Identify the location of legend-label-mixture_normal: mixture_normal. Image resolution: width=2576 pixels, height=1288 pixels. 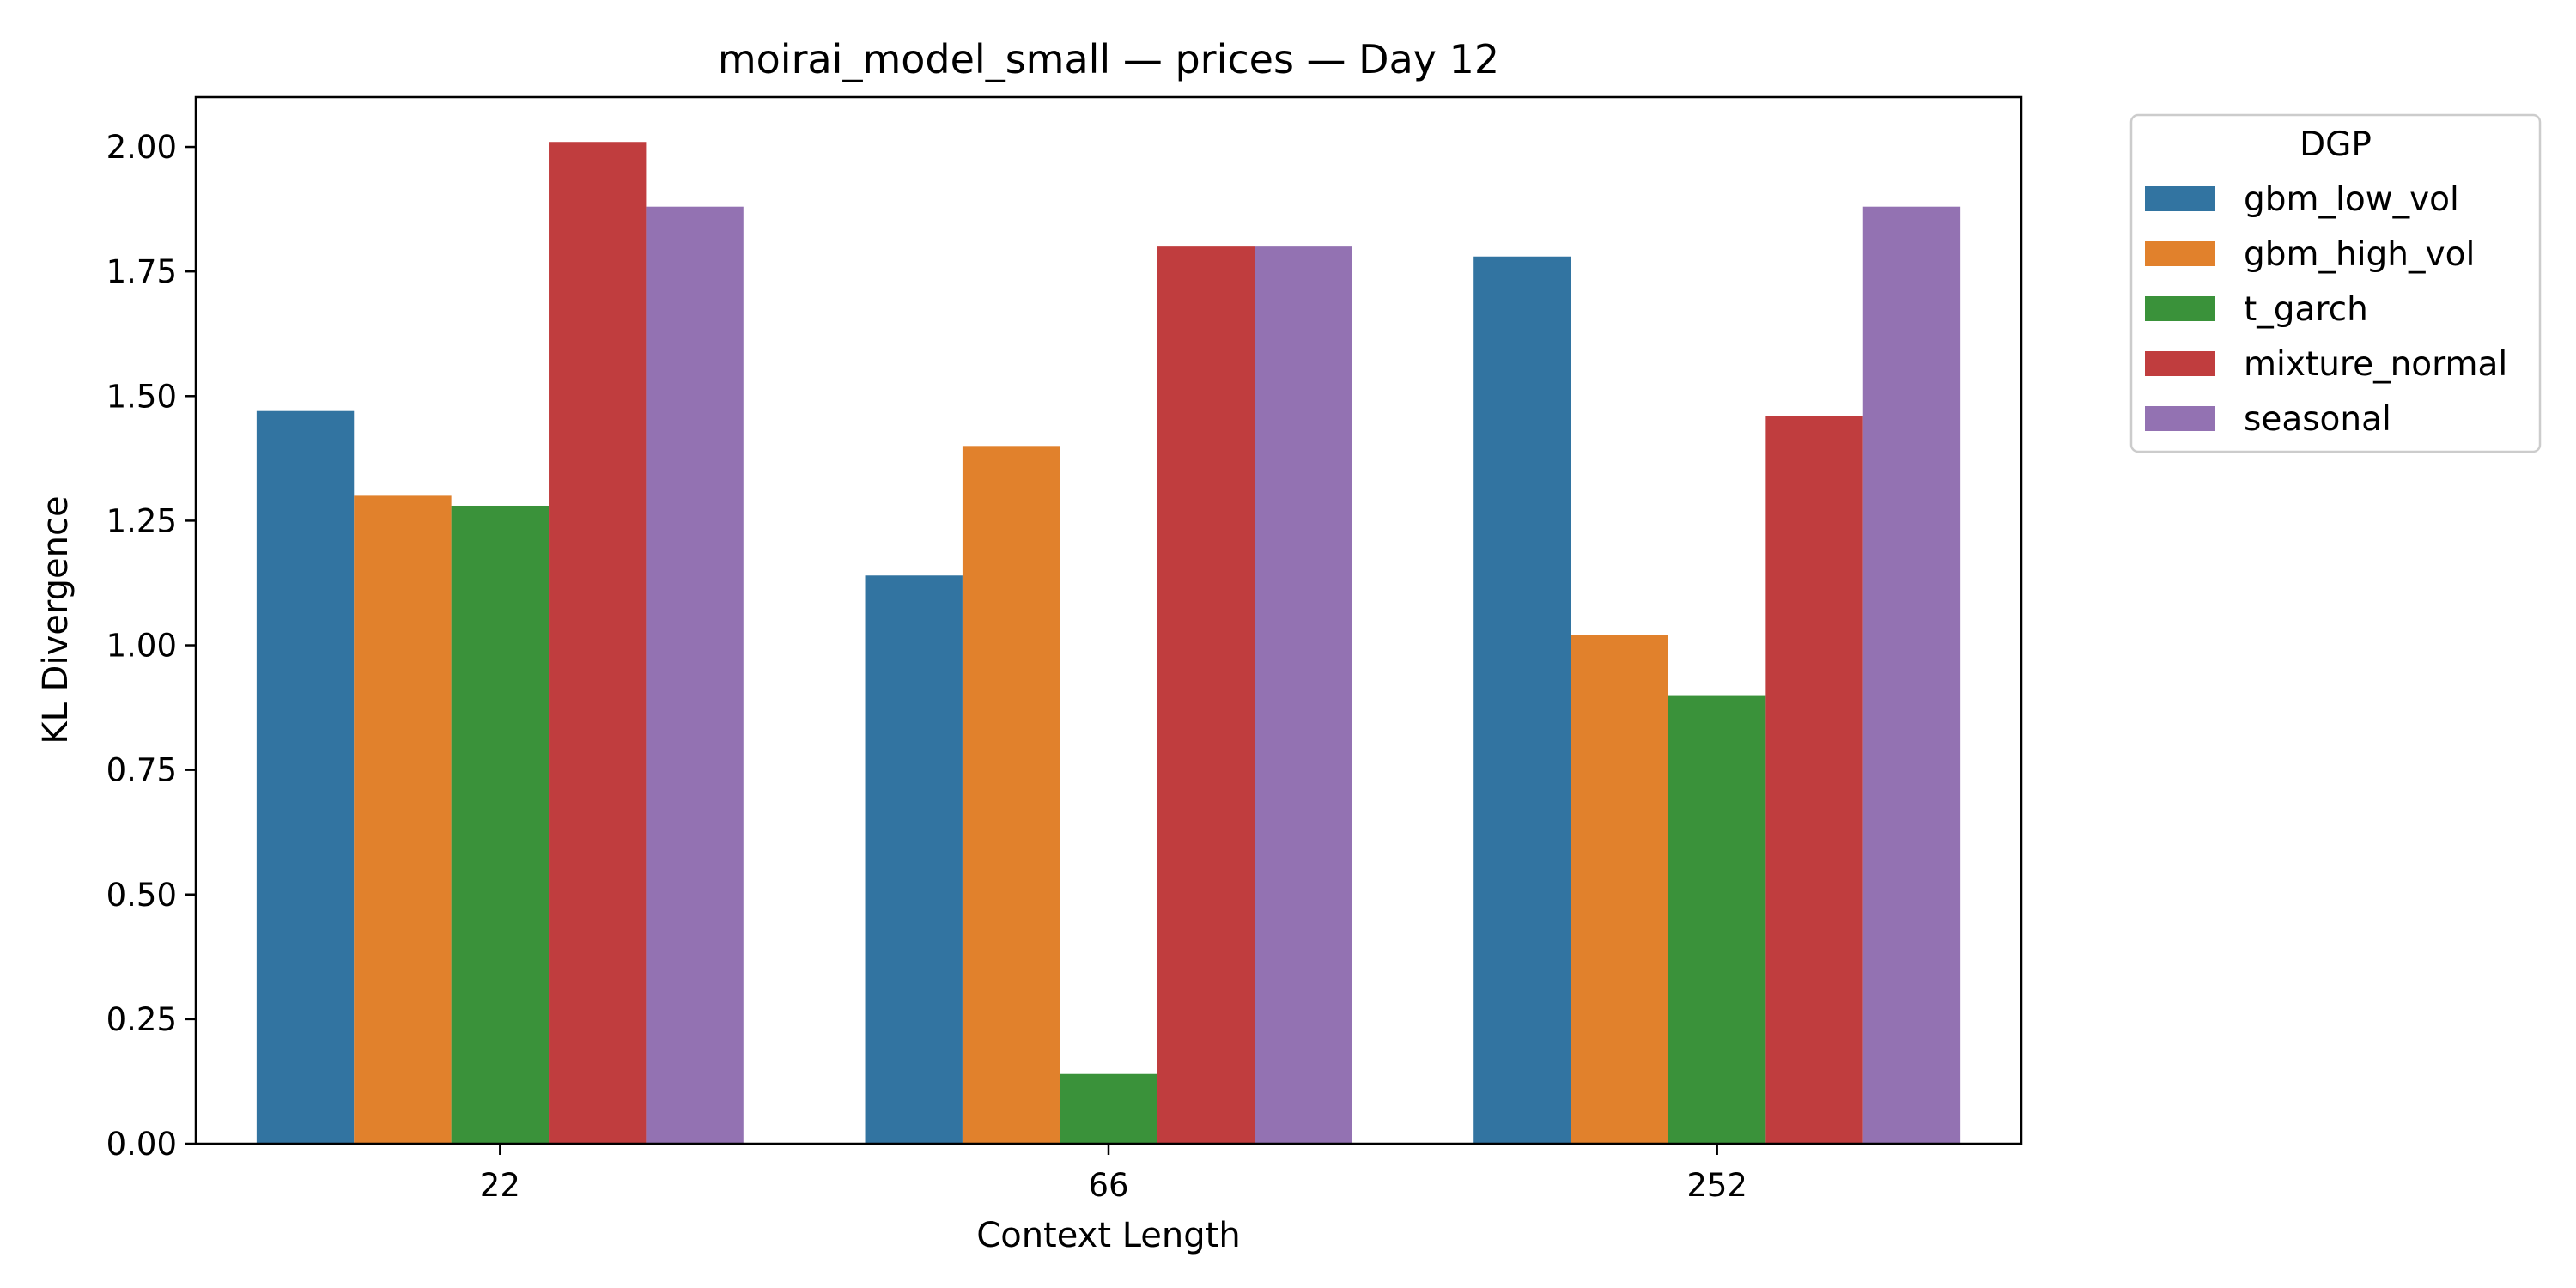
(2375, 365).